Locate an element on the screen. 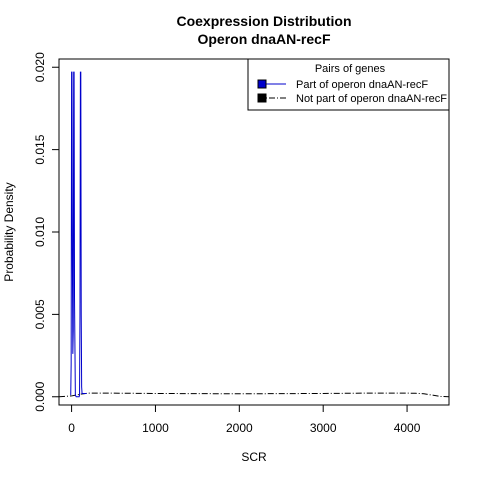 Image resolution: width=480 pixels, height=480 pixels. x-tick-label: 0 is located at coordinates (71, 428).